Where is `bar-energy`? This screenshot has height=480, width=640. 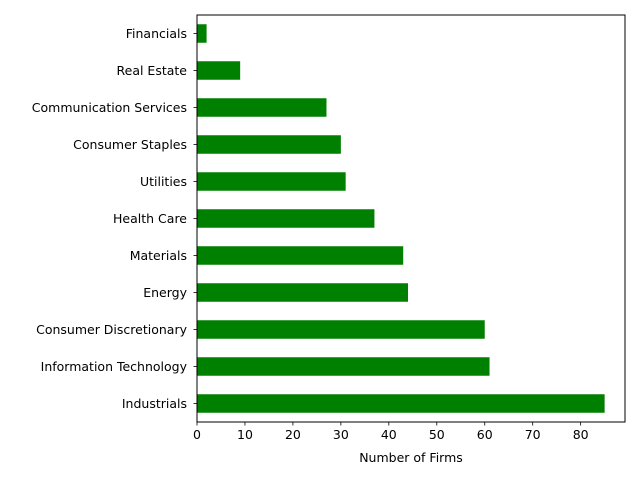
bar-energy is located at coordinates (303, 292).